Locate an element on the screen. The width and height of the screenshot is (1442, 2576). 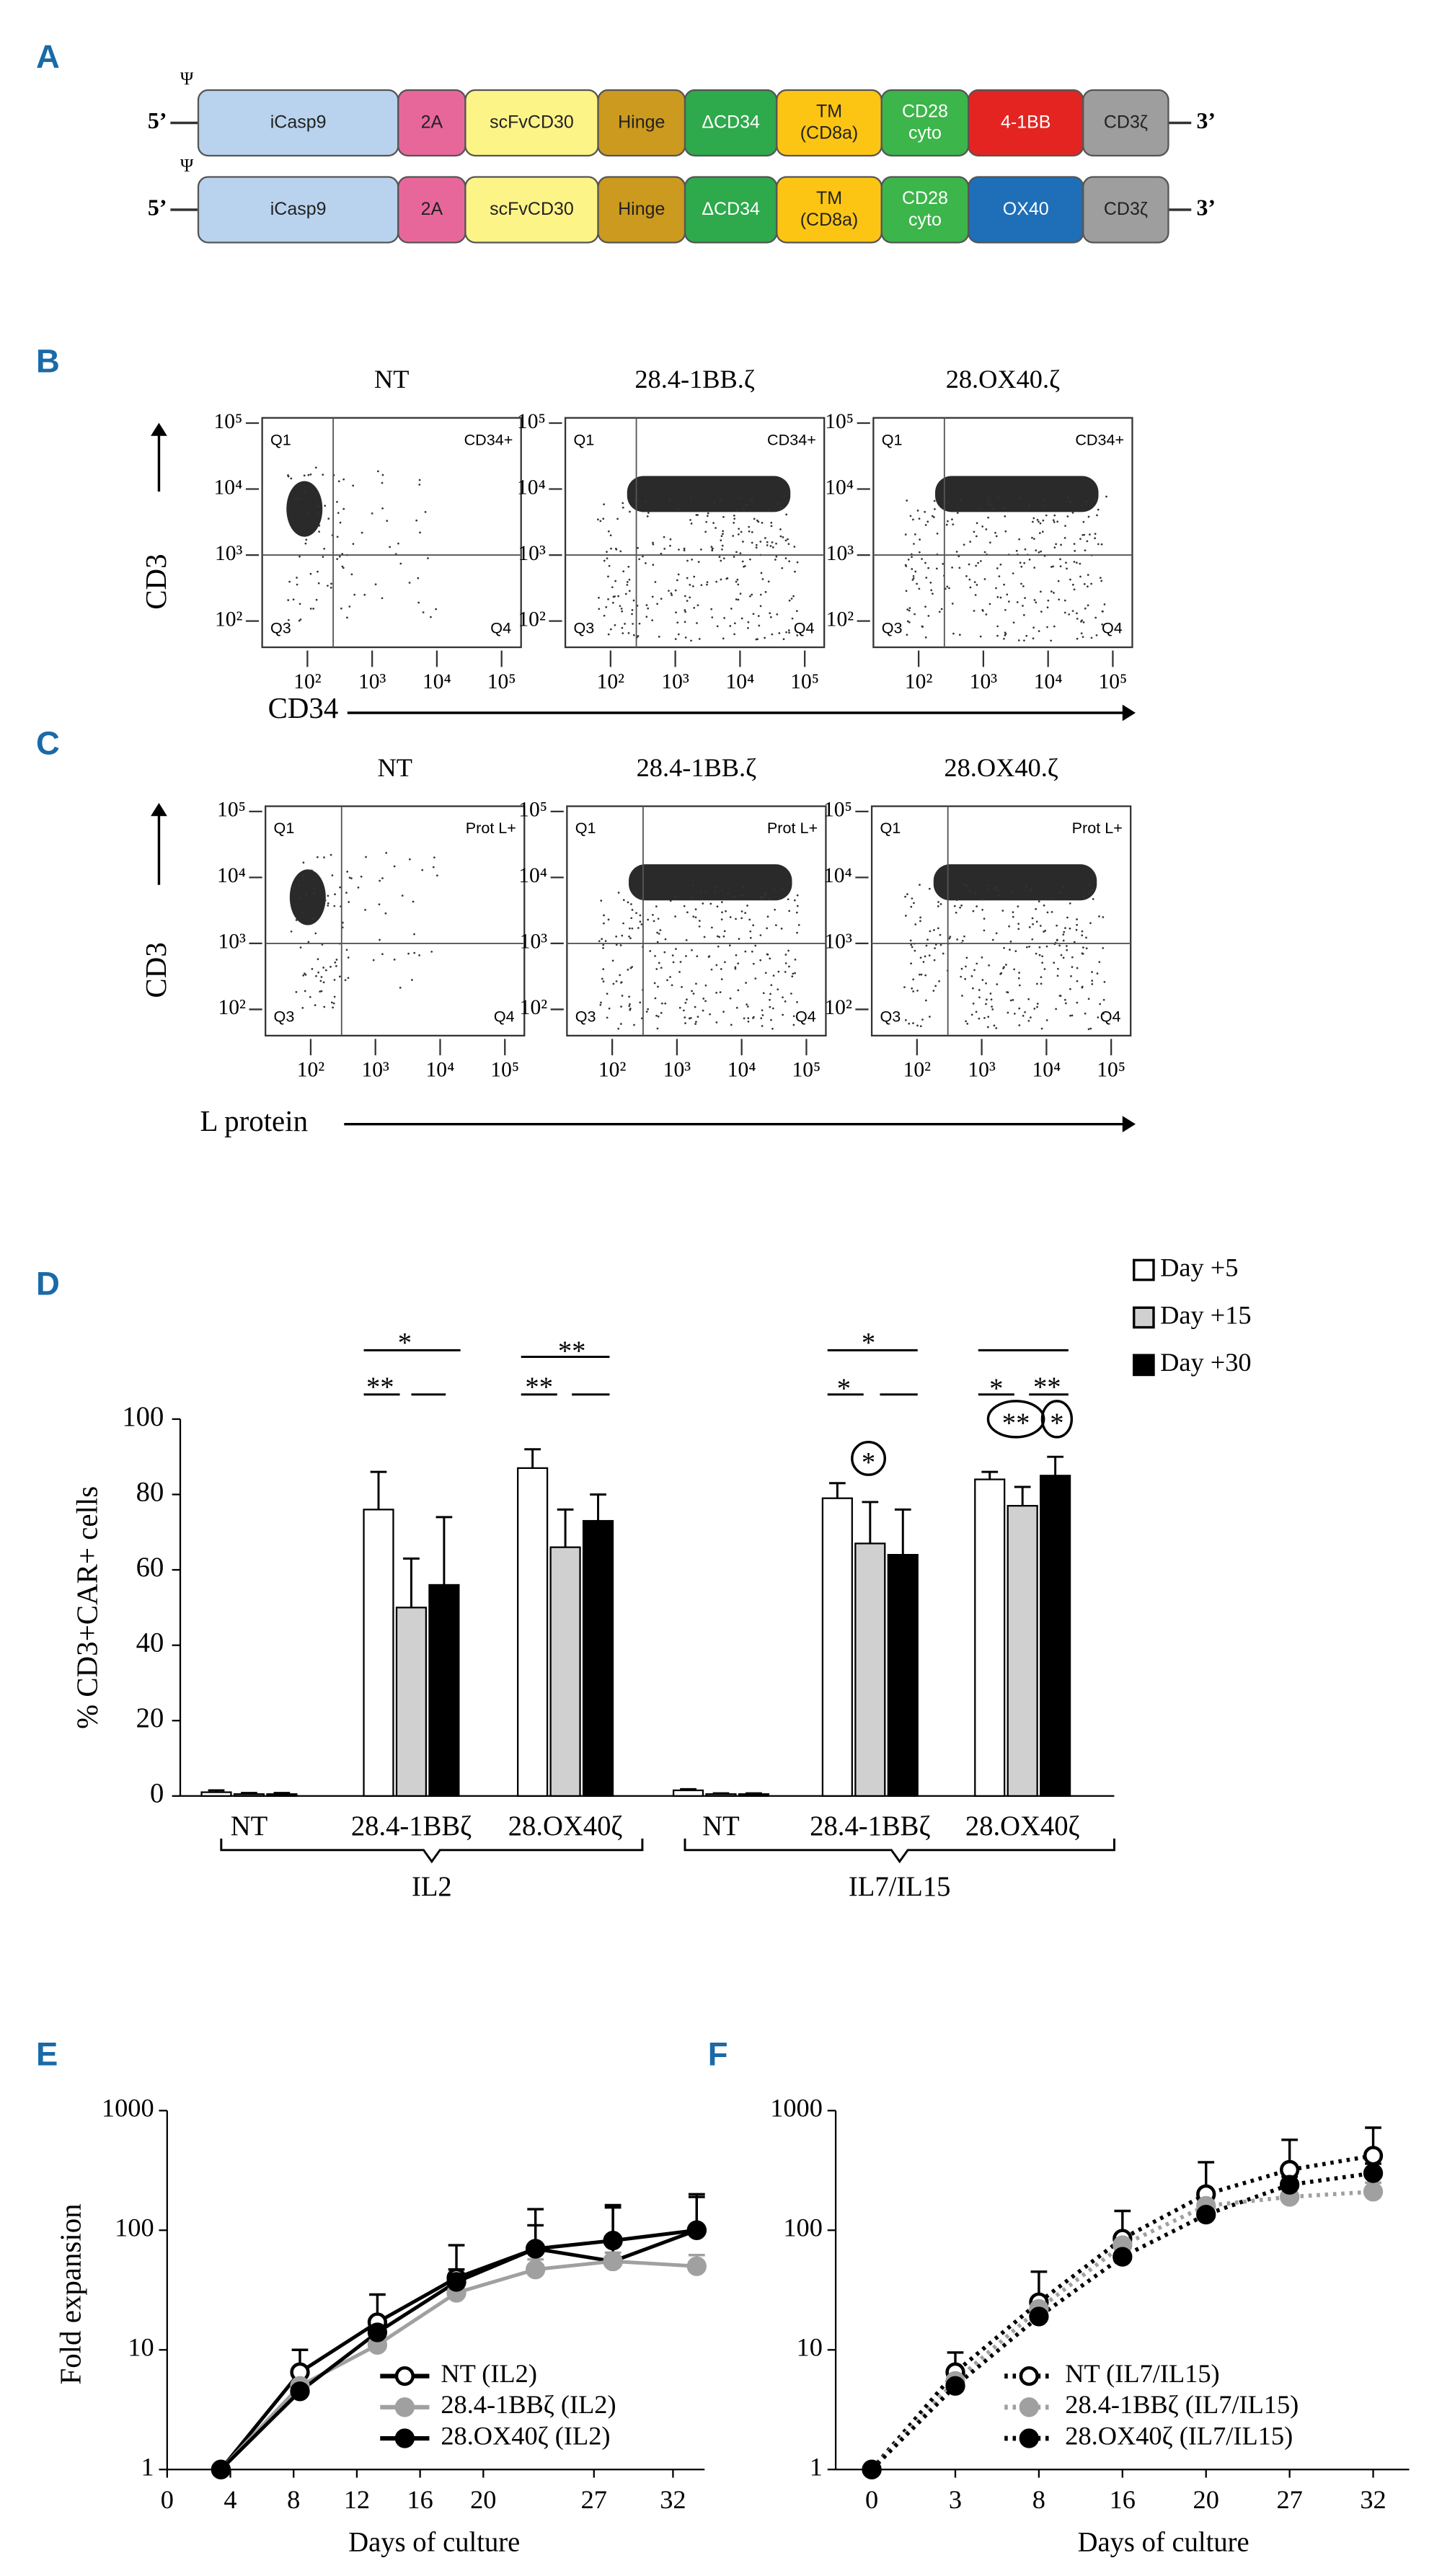
quadrant-label: Q1 is located at coordinates (583, 439).